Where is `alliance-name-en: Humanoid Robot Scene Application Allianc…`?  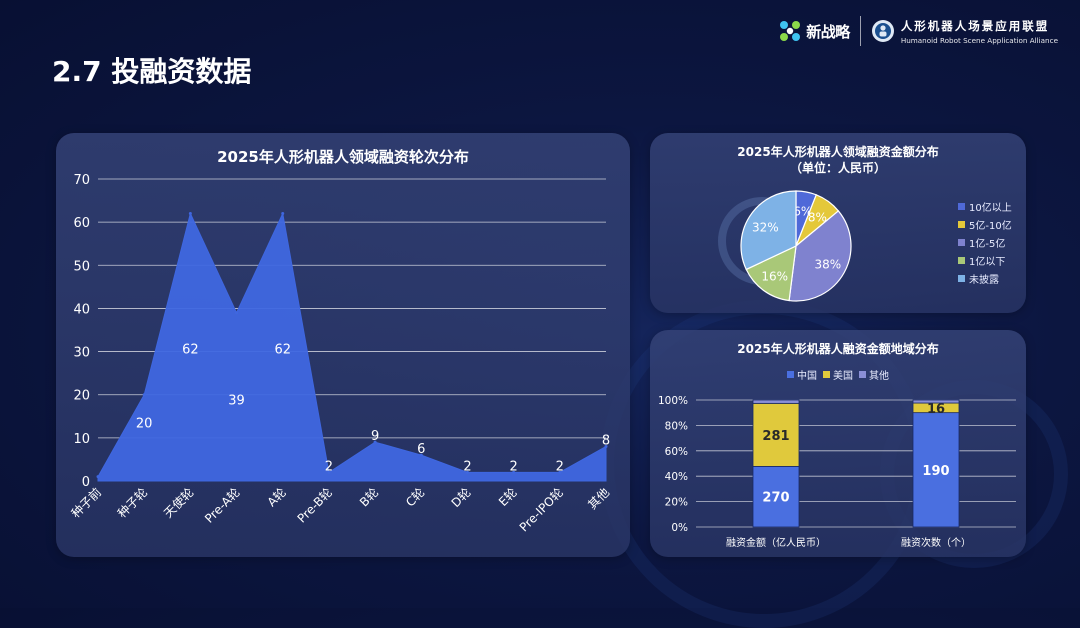
alliance-name-en: Humanoid Robot Scene Application Allianc… is located at coordinates (979, 40).